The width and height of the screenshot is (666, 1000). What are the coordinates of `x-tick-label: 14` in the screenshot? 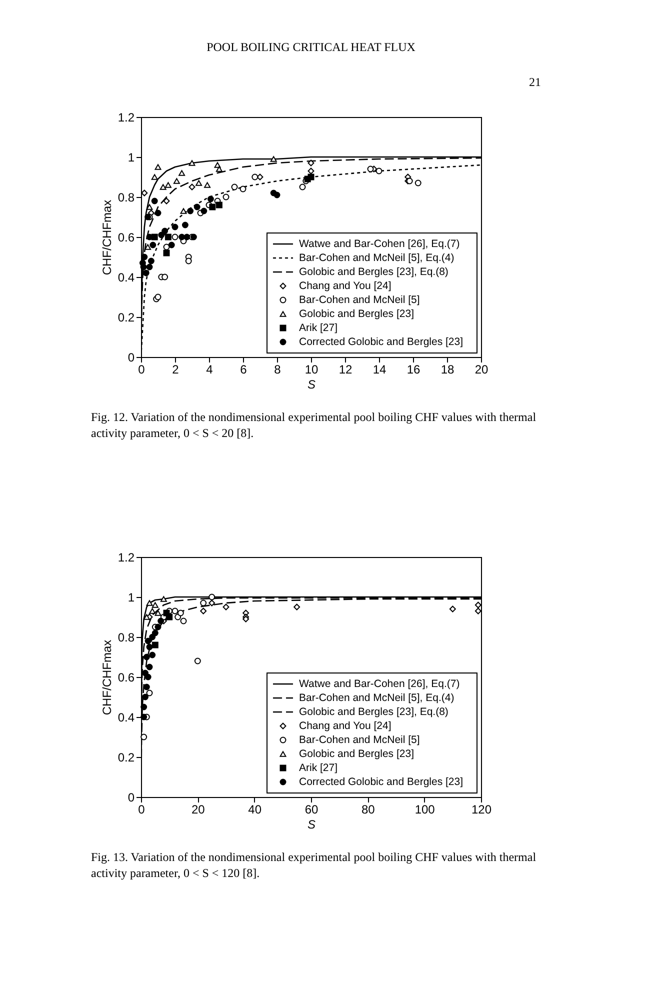 It's located at (379, 369).